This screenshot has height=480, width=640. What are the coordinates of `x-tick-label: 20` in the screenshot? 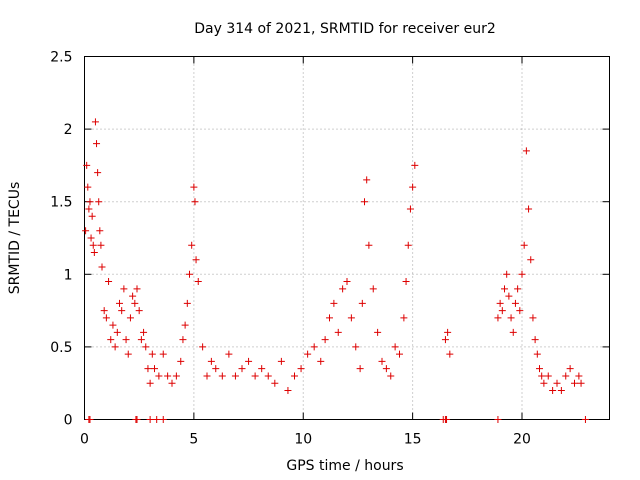 It's located at (522, 440).